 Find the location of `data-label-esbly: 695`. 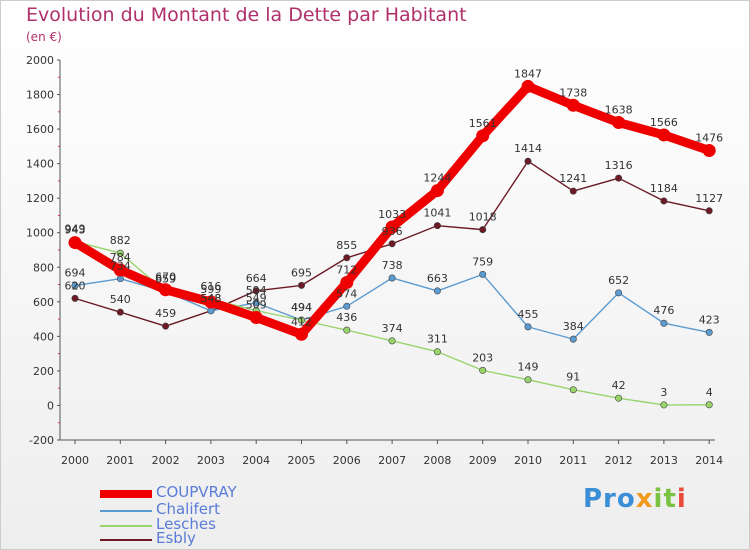

data-label-esbly: 695 is located at coordinates (301, 272).